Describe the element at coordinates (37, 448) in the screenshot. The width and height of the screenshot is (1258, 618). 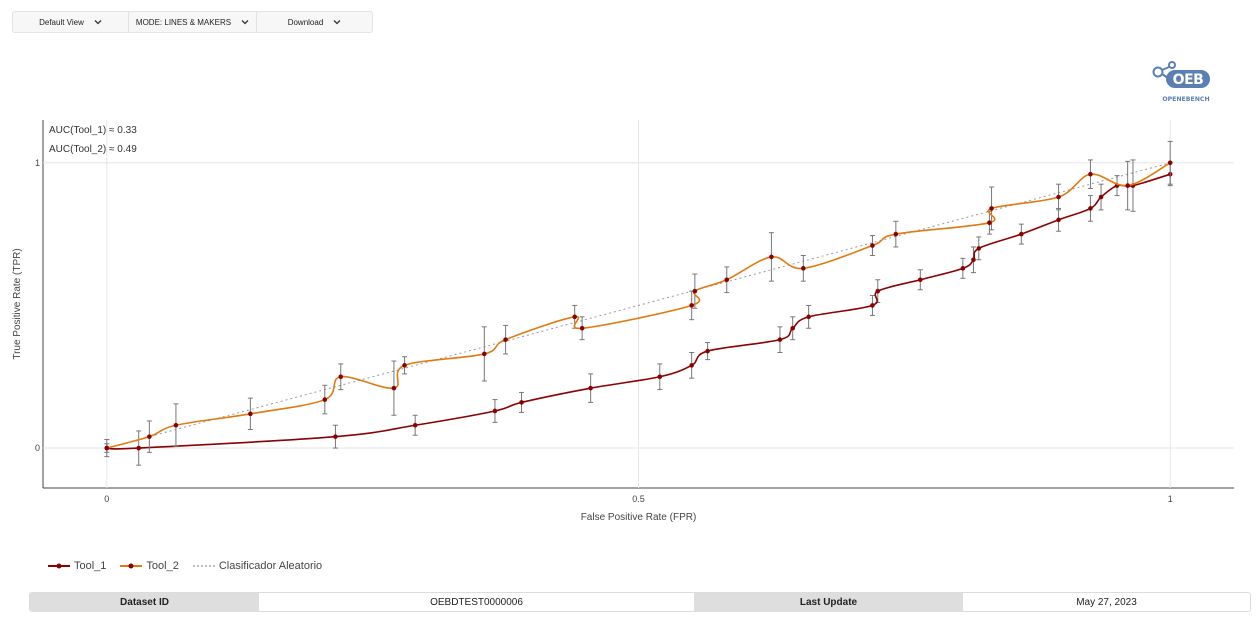
I see `y-tick-label: 0` at that location.